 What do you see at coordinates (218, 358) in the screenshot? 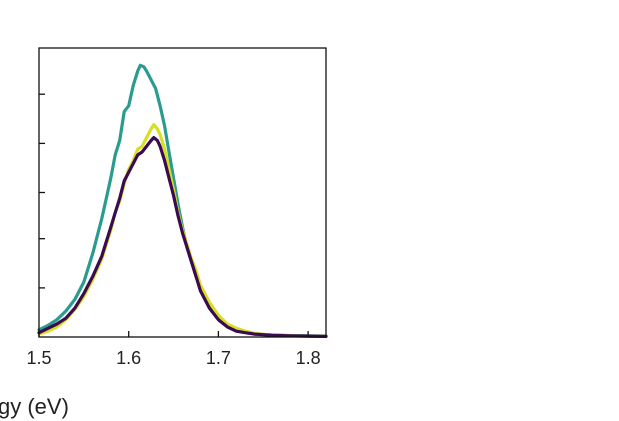
I see `x-tick-label-3: 1.7` at bounding box center [218, 358].